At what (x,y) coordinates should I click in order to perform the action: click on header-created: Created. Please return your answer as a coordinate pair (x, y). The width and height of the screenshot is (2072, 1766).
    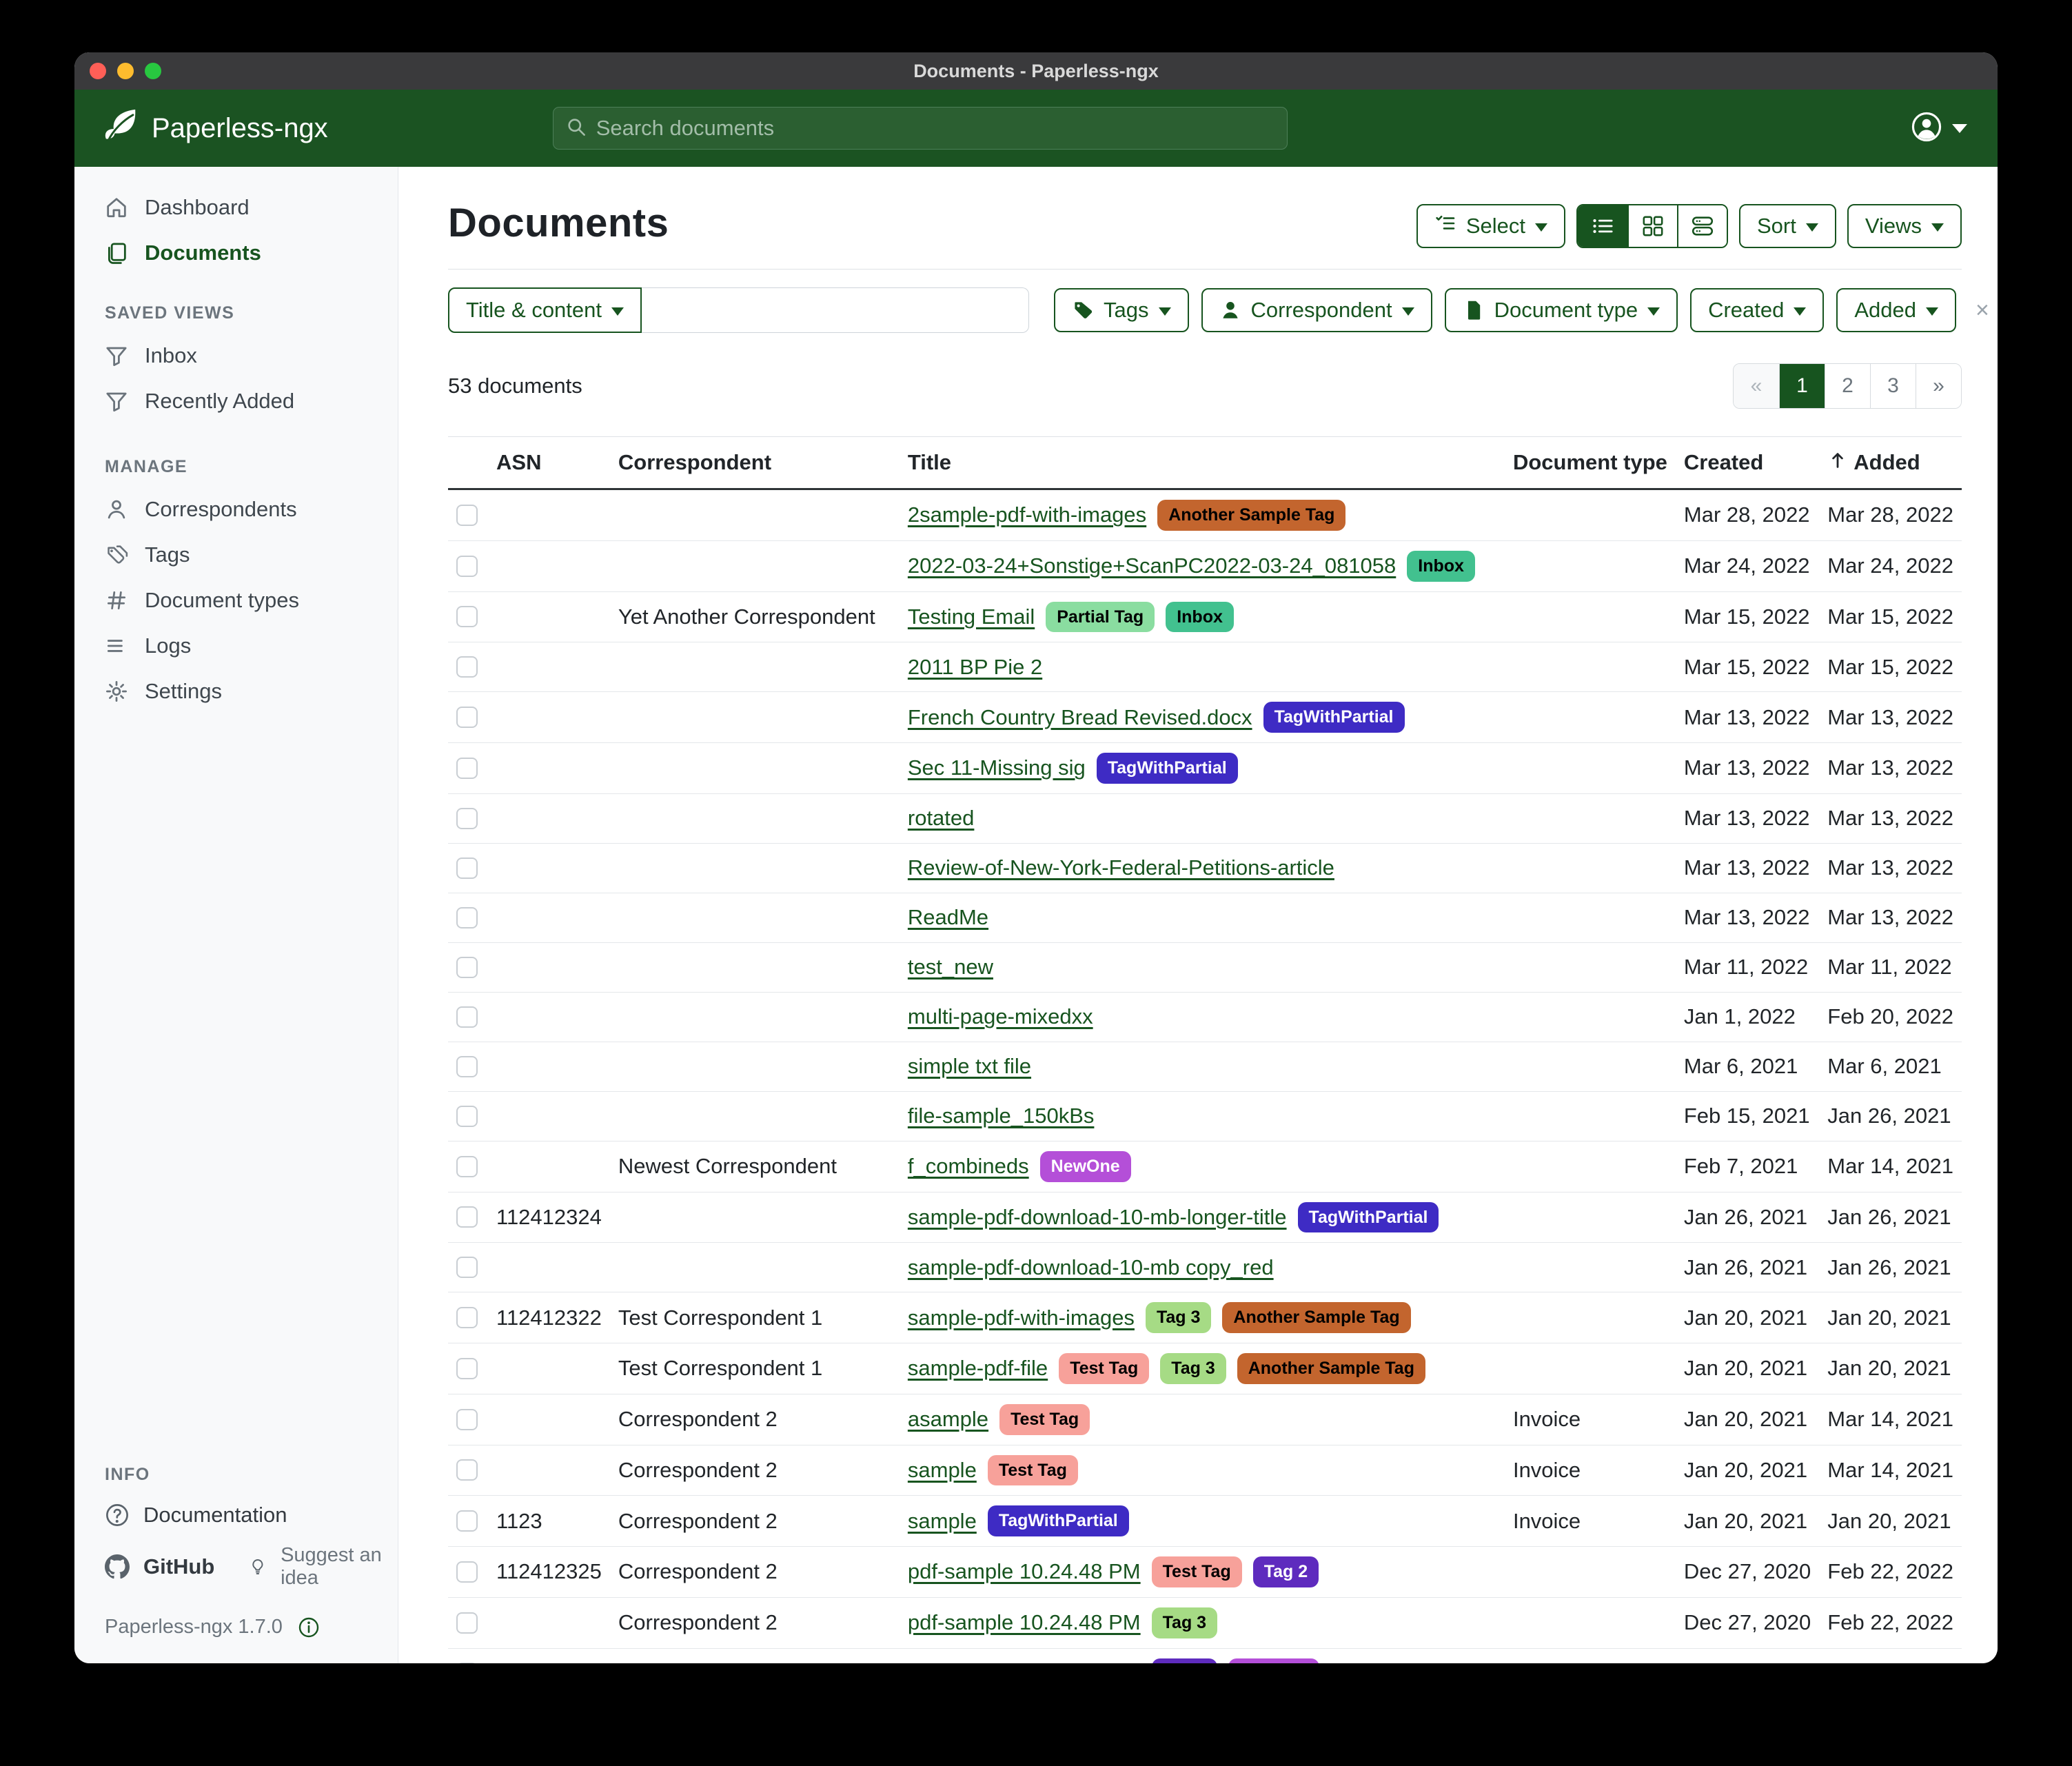
    Looking at the image, I should click on (1747, 463).